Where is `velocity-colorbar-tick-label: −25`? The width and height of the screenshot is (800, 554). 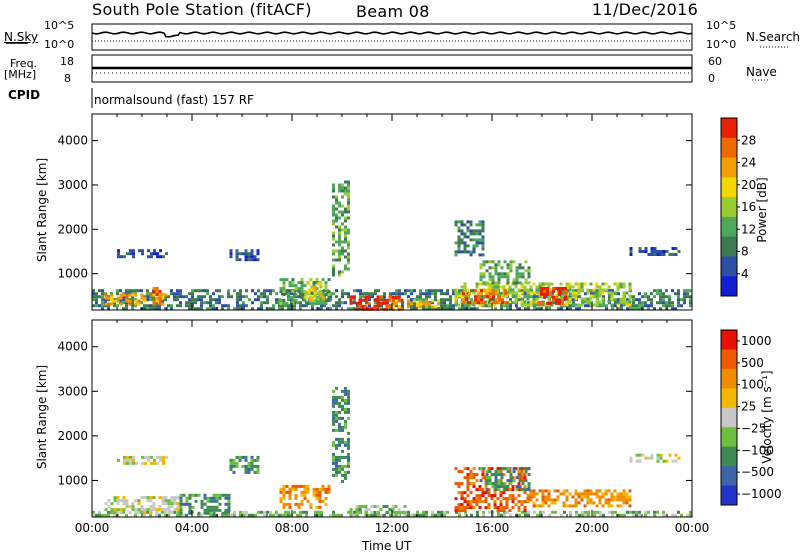 velocity-colorbar-tick-label: −25 is located at coordinates (753, 428).